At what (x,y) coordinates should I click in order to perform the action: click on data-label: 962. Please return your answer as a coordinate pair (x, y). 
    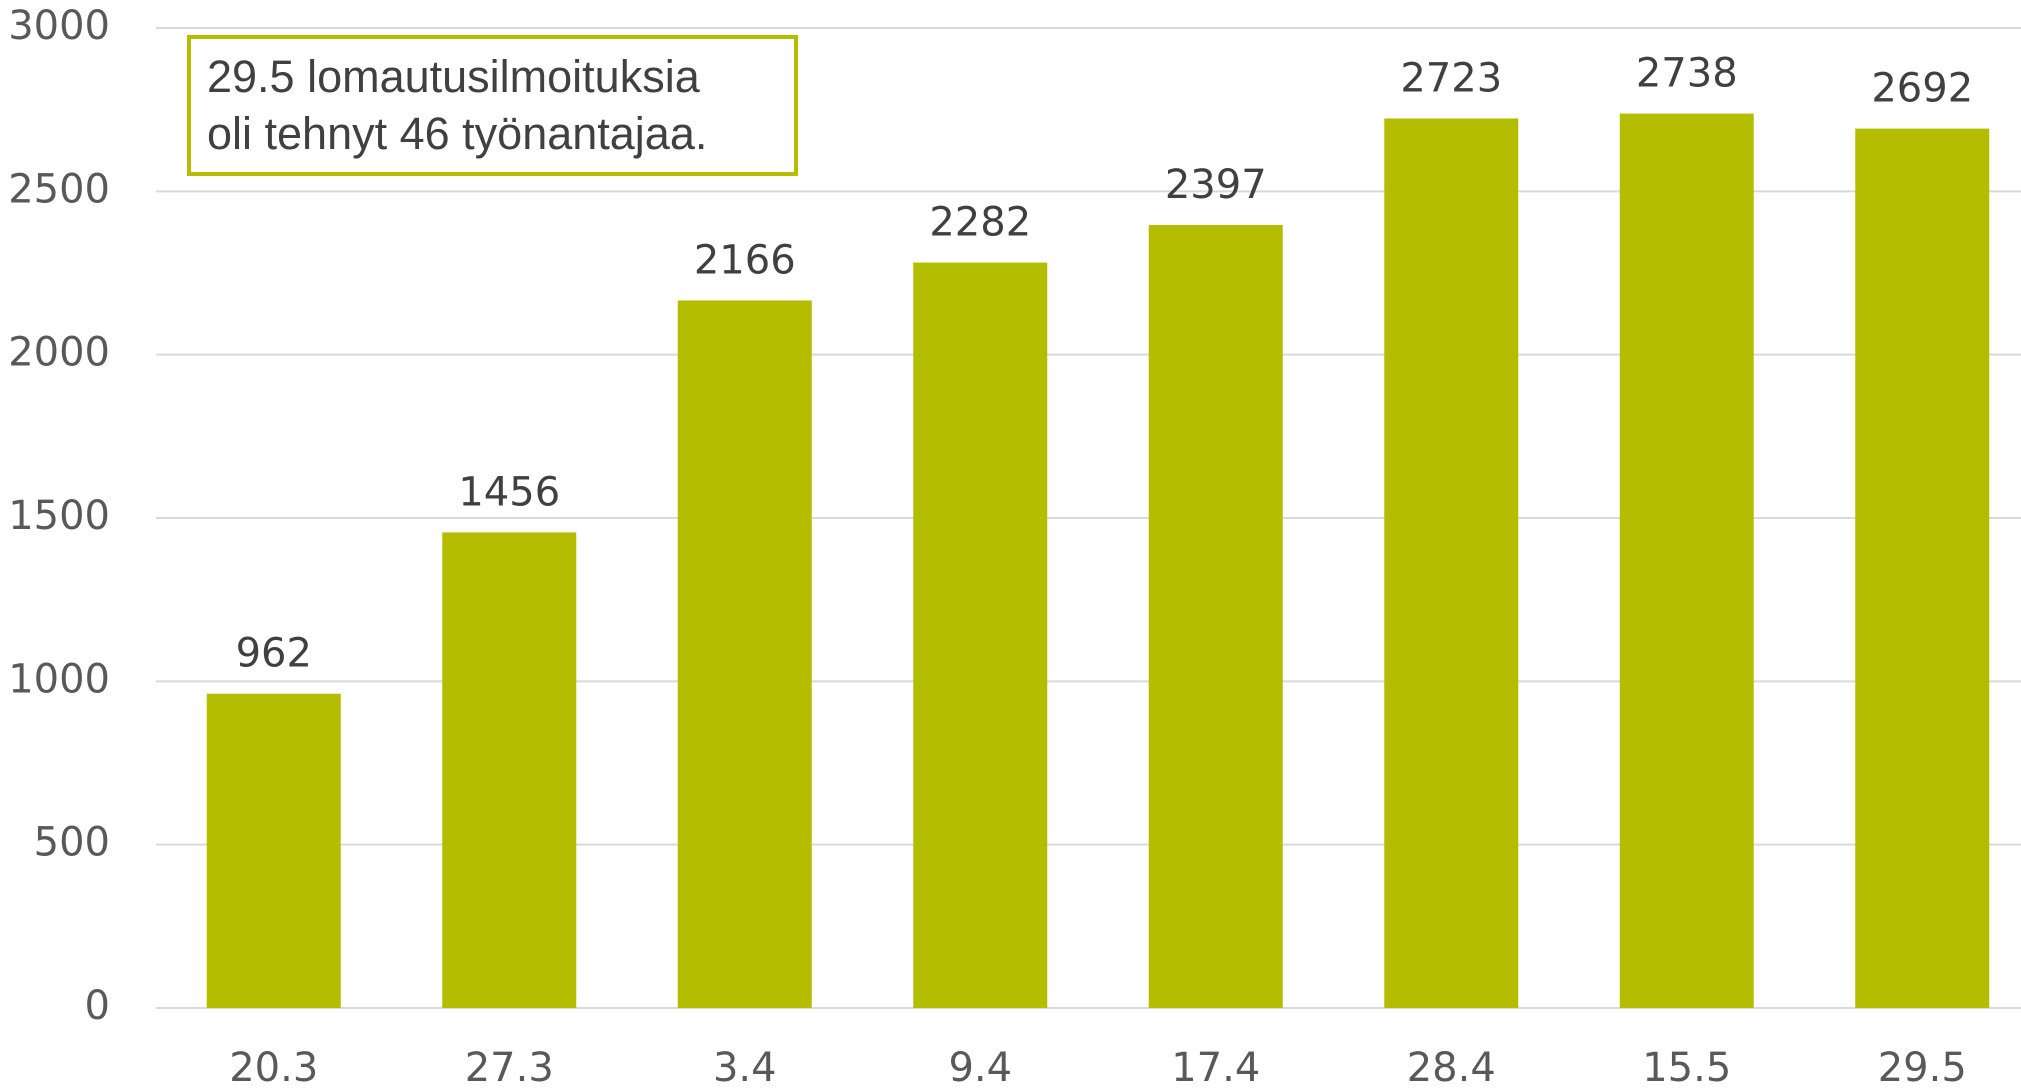
    Looking at the image, I should click on (274, 654).